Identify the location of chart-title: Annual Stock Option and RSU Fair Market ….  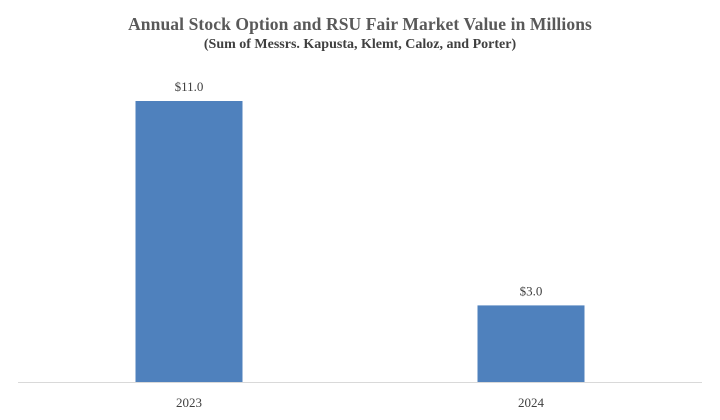
(360, 24).